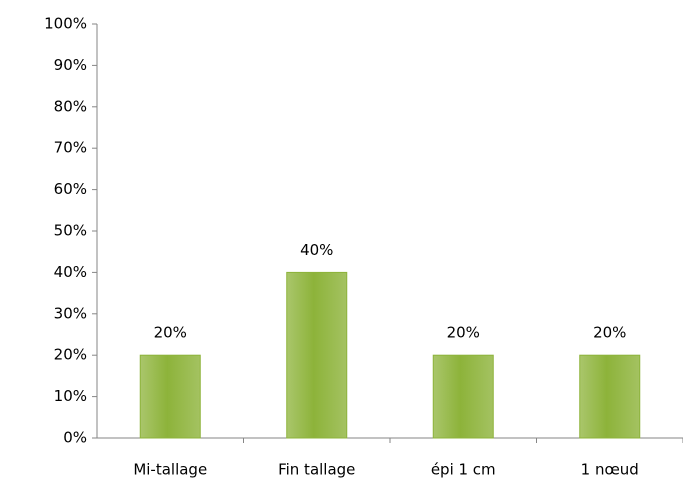 This screenshot has width=683, height=484. Describe the element at coordinates (610, 470) in the screenshot. I see `x-tick-label: 1 nœud` at that location.